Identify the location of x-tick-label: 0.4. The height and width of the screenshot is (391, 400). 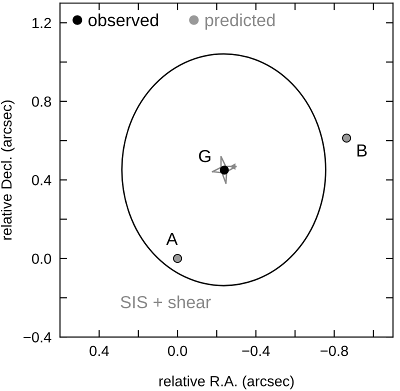
(99, 351).